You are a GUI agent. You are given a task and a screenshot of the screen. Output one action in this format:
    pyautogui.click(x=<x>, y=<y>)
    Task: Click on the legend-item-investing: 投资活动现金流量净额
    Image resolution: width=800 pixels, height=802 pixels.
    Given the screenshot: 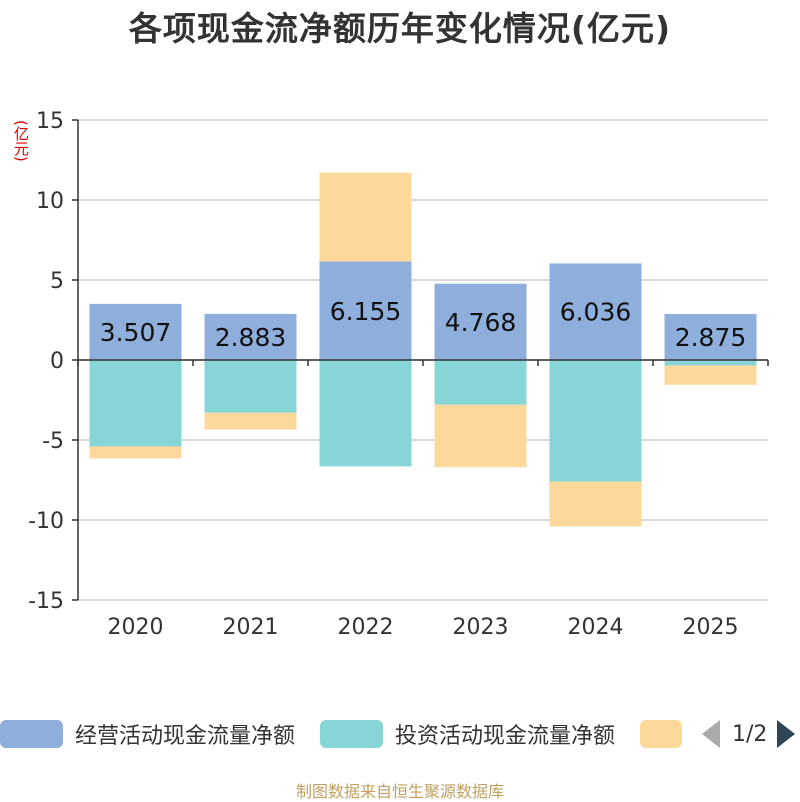 What is the action you would take?
    pyautogui.click(x=467, y=734)
    